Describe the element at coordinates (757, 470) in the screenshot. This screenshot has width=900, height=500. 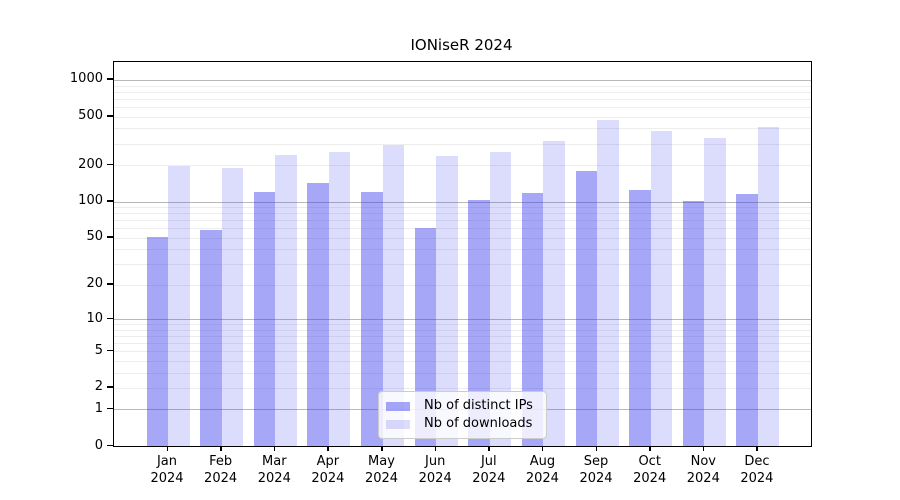
I see `x-tick-label-dec: Dec 2024` at that location.